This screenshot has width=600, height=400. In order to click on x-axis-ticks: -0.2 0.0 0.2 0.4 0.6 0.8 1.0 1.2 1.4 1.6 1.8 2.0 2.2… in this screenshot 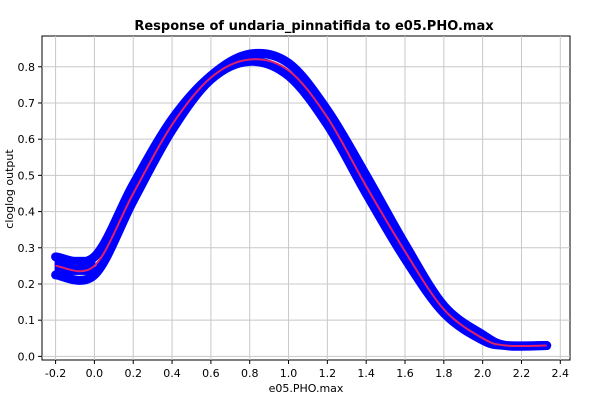, I will do `click(307, 370)`.